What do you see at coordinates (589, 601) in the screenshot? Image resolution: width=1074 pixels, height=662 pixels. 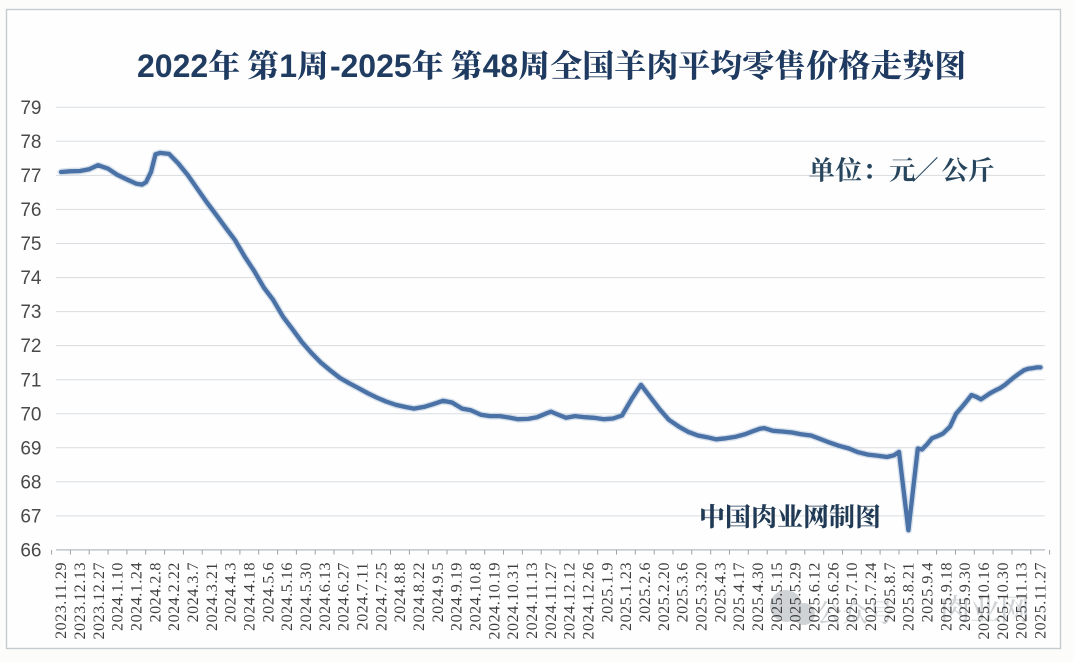 I see `svg-text: 2024.12.26` at bounding box center [589, 601].